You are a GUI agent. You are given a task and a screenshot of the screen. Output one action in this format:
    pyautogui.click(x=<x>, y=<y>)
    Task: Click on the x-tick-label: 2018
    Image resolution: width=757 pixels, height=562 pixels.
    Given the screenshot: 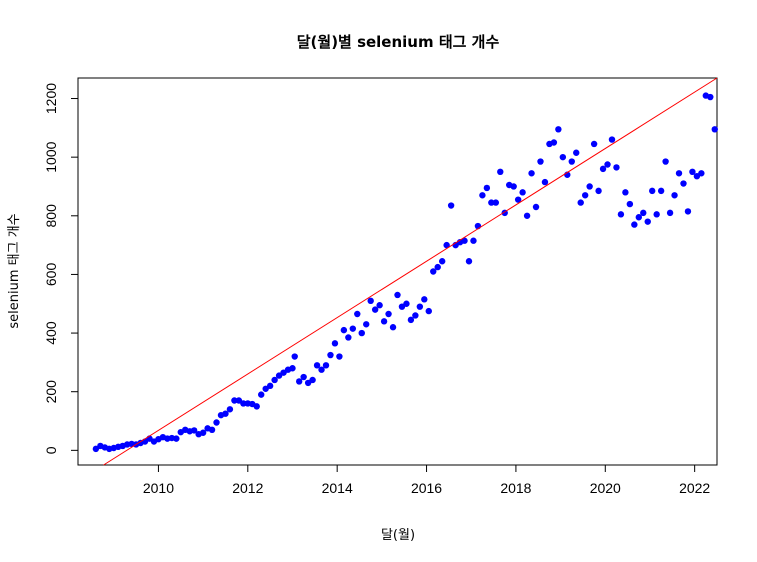 What is the action you would take?
    pyautogui.click(x=515, y=488)
    